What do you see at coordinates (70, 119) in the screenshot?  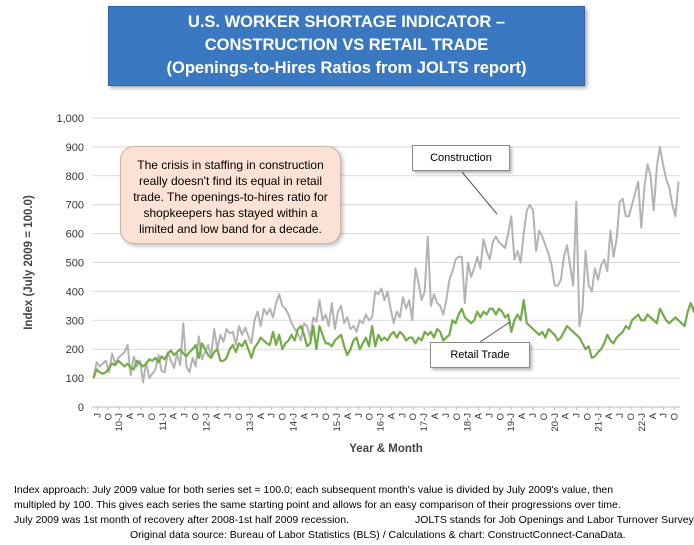 I see `y-tick-label: 1,000` at bounding box center [70, 119].